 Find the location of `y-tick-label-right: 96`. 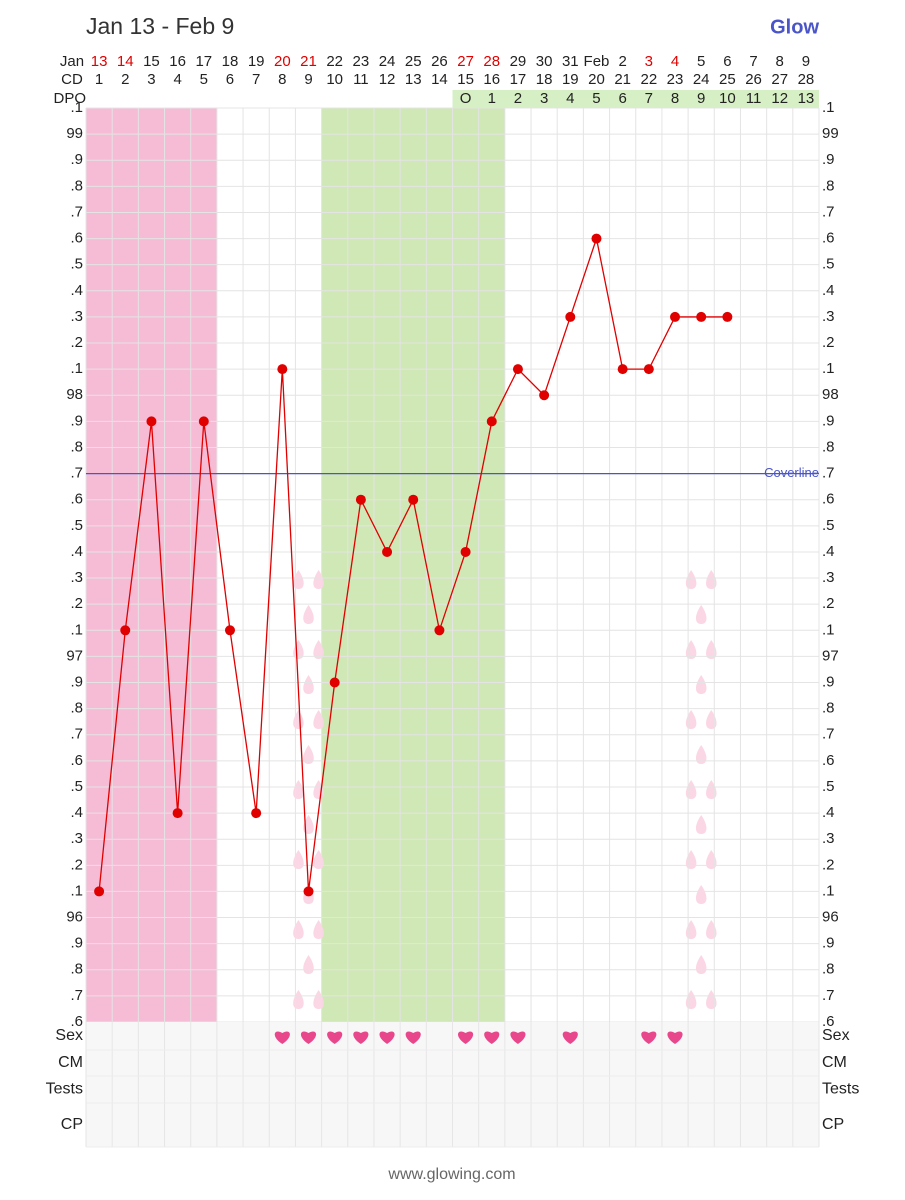

y-tick-label-right: 96 is located at coordinates (830, 917).